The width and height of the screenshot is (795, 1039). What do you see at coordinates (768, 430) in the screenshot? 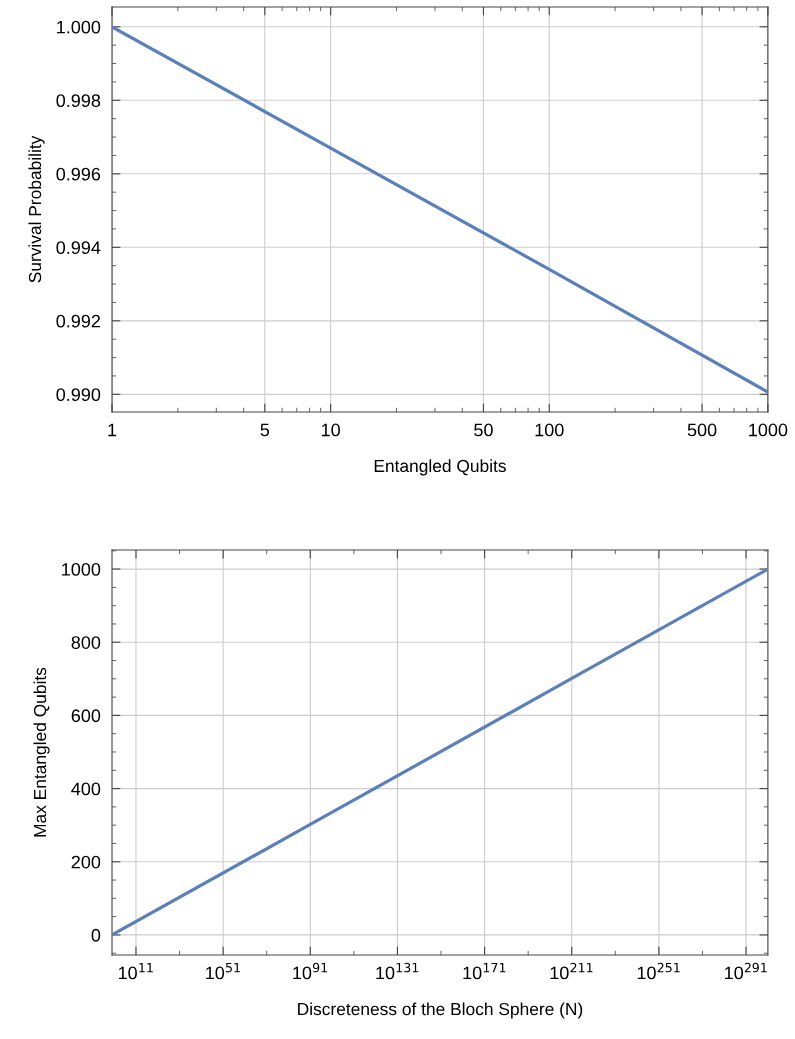
I see `x-tick-label: 1000` at bounding box center [768, 430].